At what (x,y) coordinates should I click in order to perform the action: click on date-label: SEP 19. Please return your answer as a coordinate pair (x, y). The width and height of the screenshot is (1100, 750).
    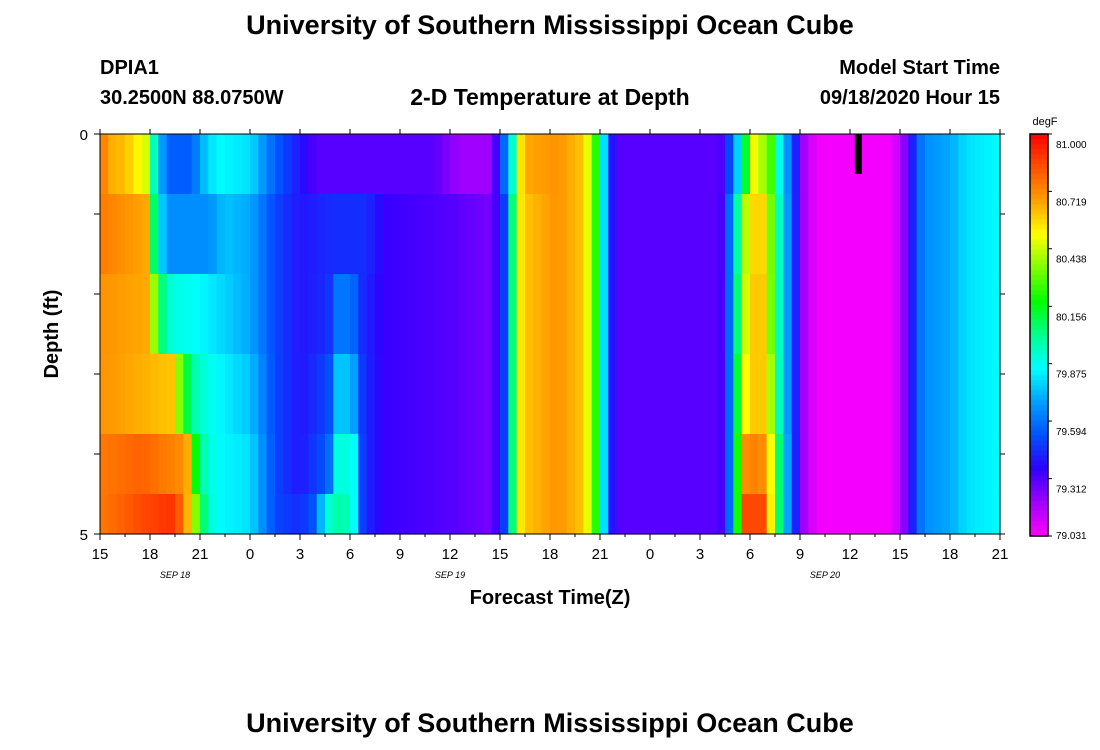
    Looking at the image, I should click on (450, 575).